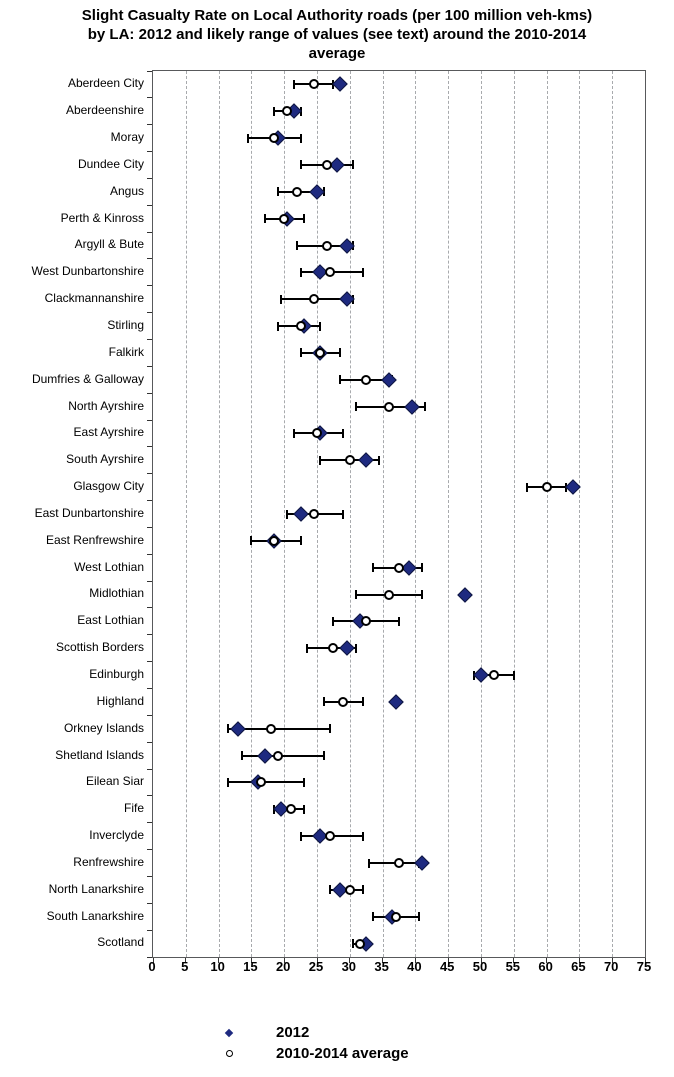 This screenshot has width=674, height=1077. I want to click on y-axis-label: North Ayrshire, so click(106, 405).